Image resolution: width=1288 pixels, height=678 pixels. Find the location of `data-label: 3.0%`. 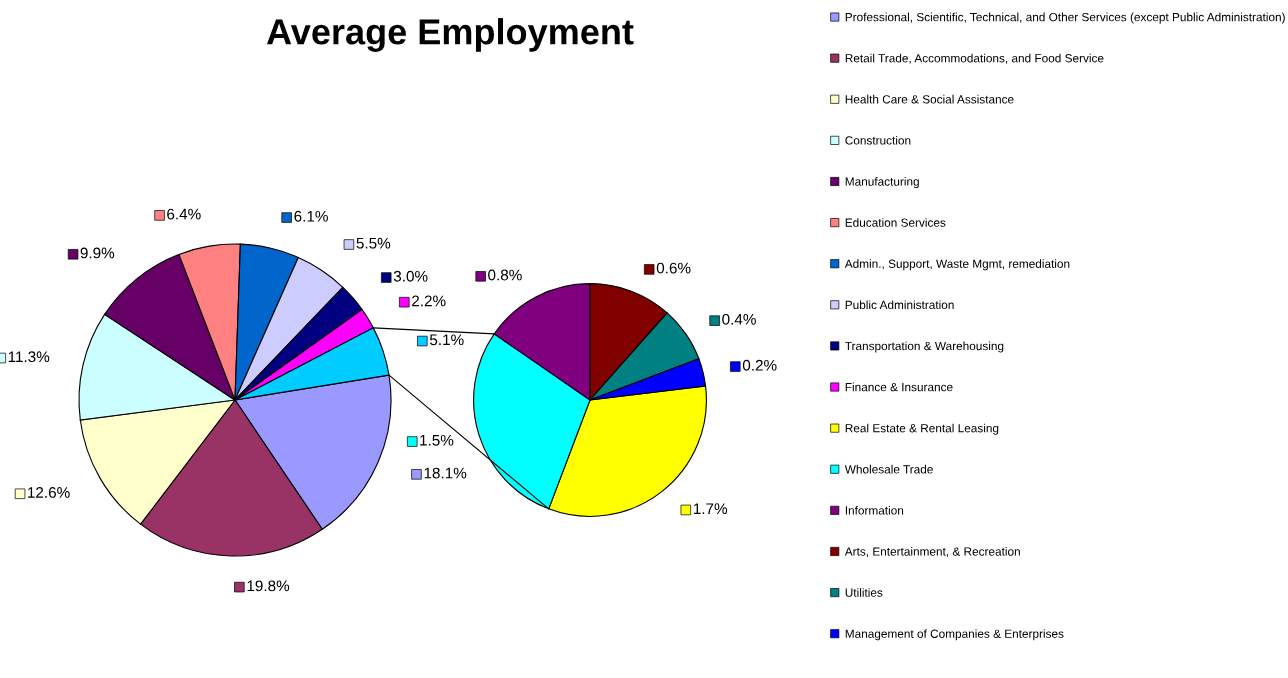

data-label: 3.0% is located at coordinates (410, 276).